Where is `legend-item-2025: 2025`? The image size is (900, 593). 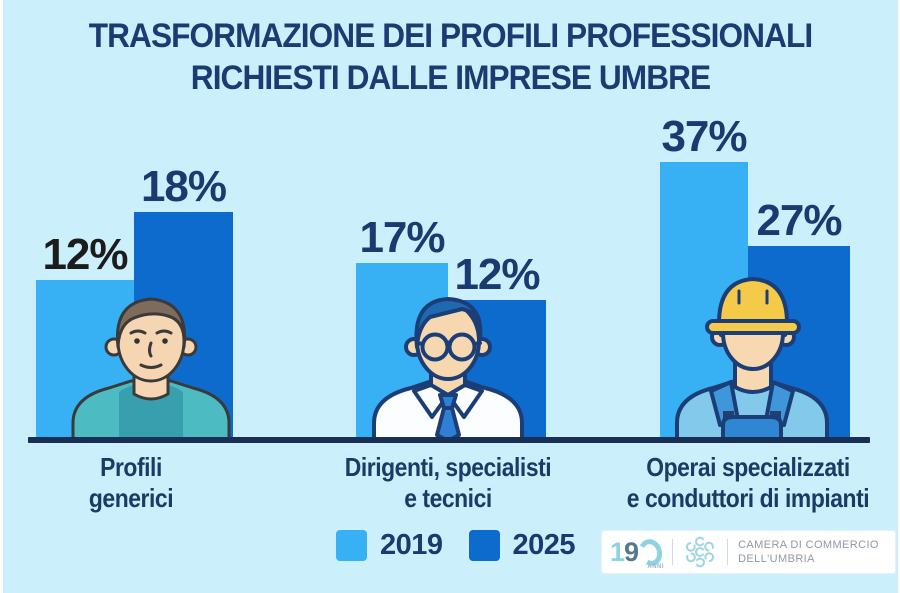
legend-item-2025: 2025 is located at coordinates (522, 545).